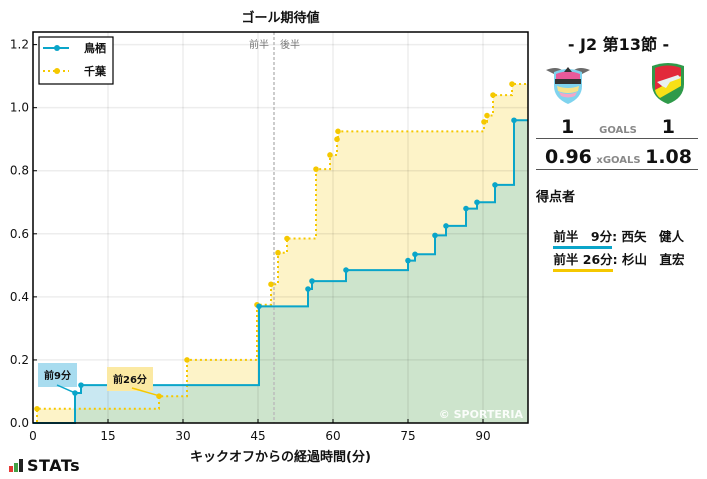  What do you see at coordinates (19, 297) in the screenshot?
I see `y-tick-label: 0.4` at bounding box center [19, 297].